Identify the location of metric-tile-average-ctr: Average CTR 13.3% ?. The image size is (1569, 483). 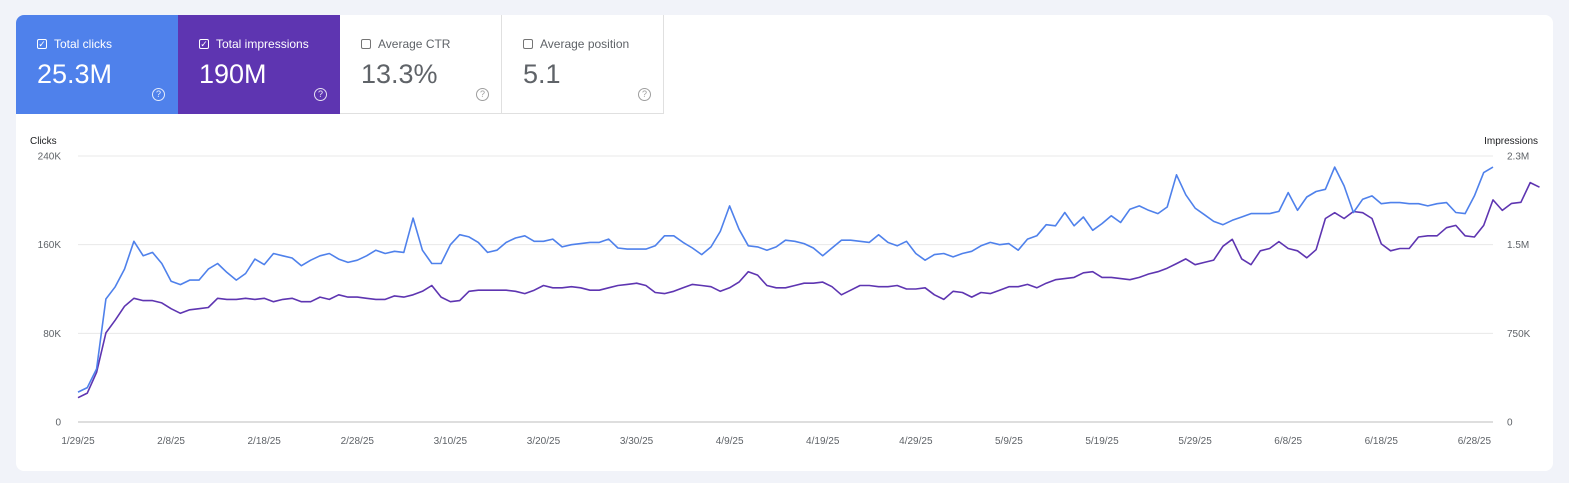
(421, 64).